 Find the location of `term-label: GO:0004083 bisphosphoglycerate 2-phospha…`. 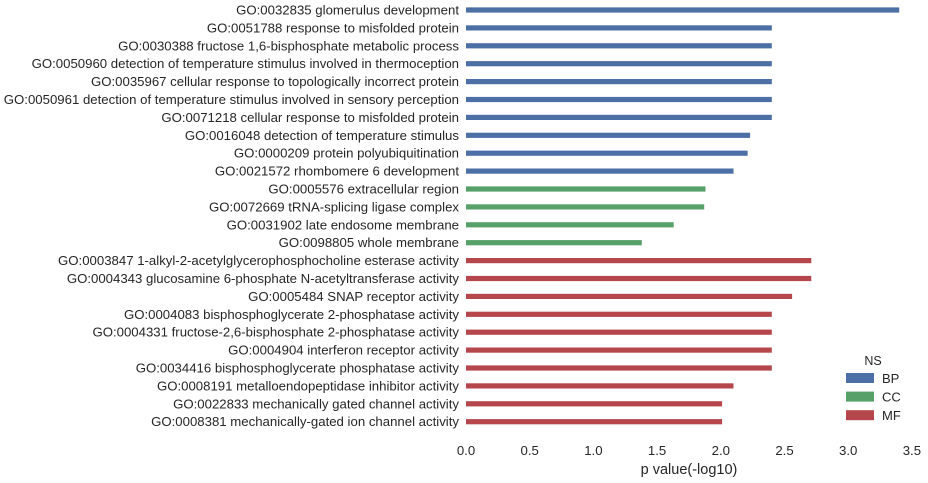

term-label: GO:0004083 bisphosphoglycerate 2-phospha… is located at coordinates (291, 314).